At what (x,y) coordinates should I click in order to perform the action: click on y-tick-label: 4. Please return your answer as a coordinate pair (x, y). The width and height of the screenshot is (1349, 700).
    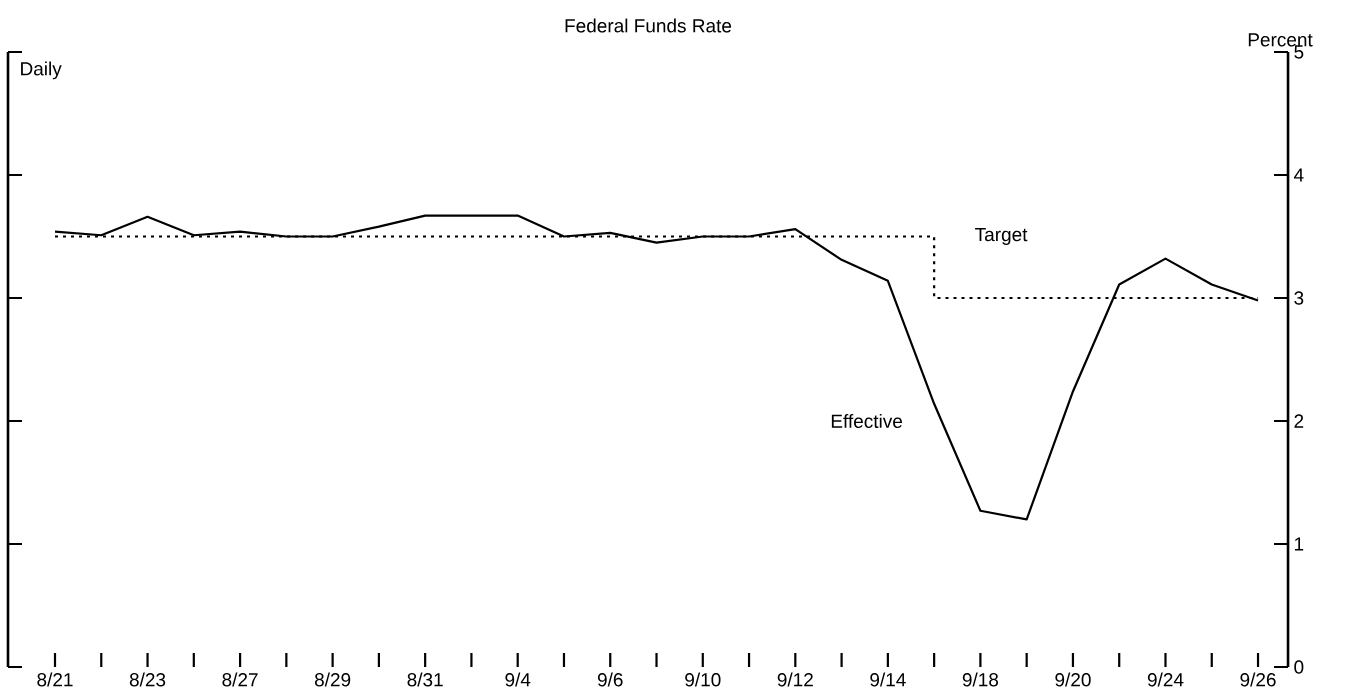
    Looking at the image, I should click on (1298, 175).